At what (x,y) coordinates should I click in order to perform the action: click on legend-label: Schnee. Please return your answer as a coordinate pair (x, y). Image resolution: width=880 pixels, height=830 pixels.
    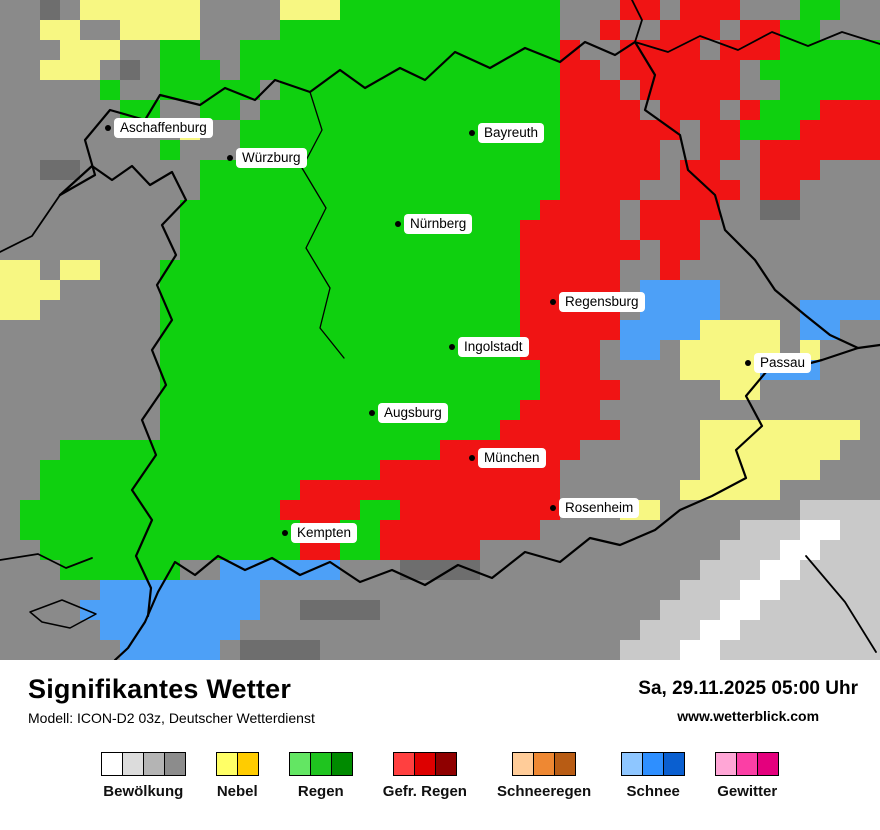
    Looking at the image, I should click on (653, 791).